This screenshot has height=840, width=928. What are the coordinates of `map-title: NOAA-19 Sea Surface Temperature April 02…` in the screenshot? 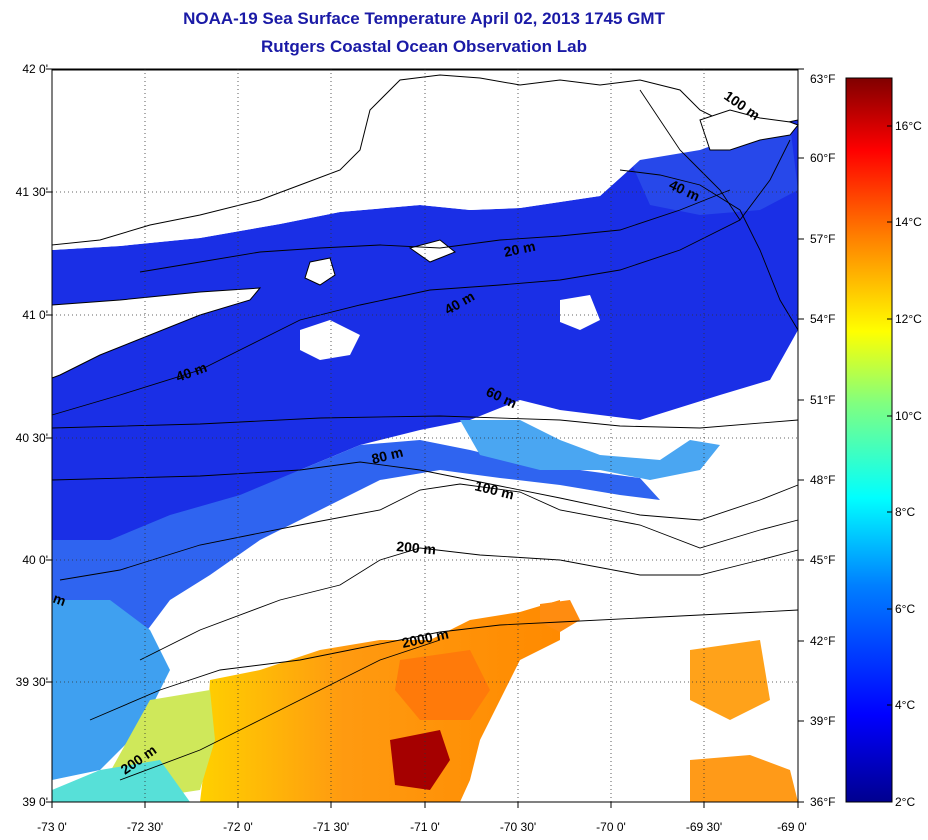 It's located at (424, 18).